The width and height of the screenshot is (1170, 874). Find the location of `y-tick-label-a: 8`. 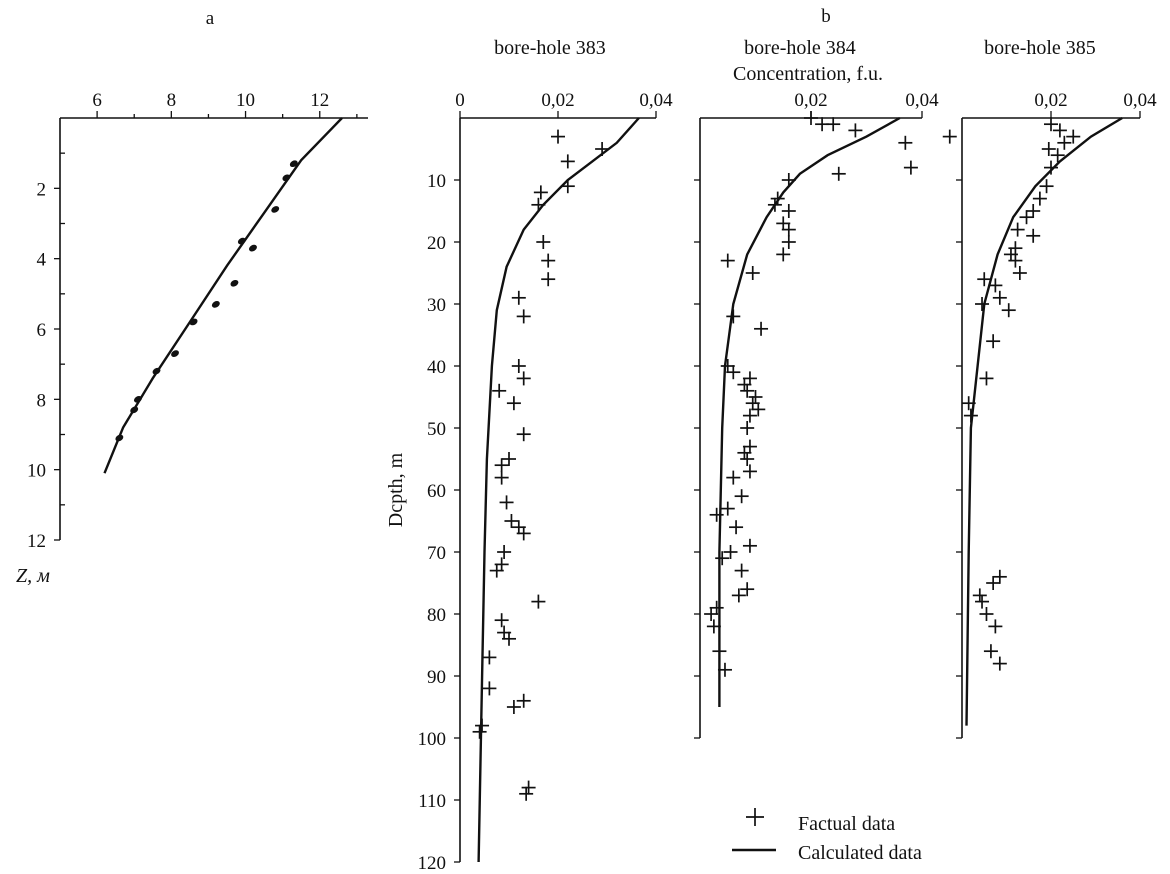

y-tick-label-a: 8 is located at coordinates (42, 400).